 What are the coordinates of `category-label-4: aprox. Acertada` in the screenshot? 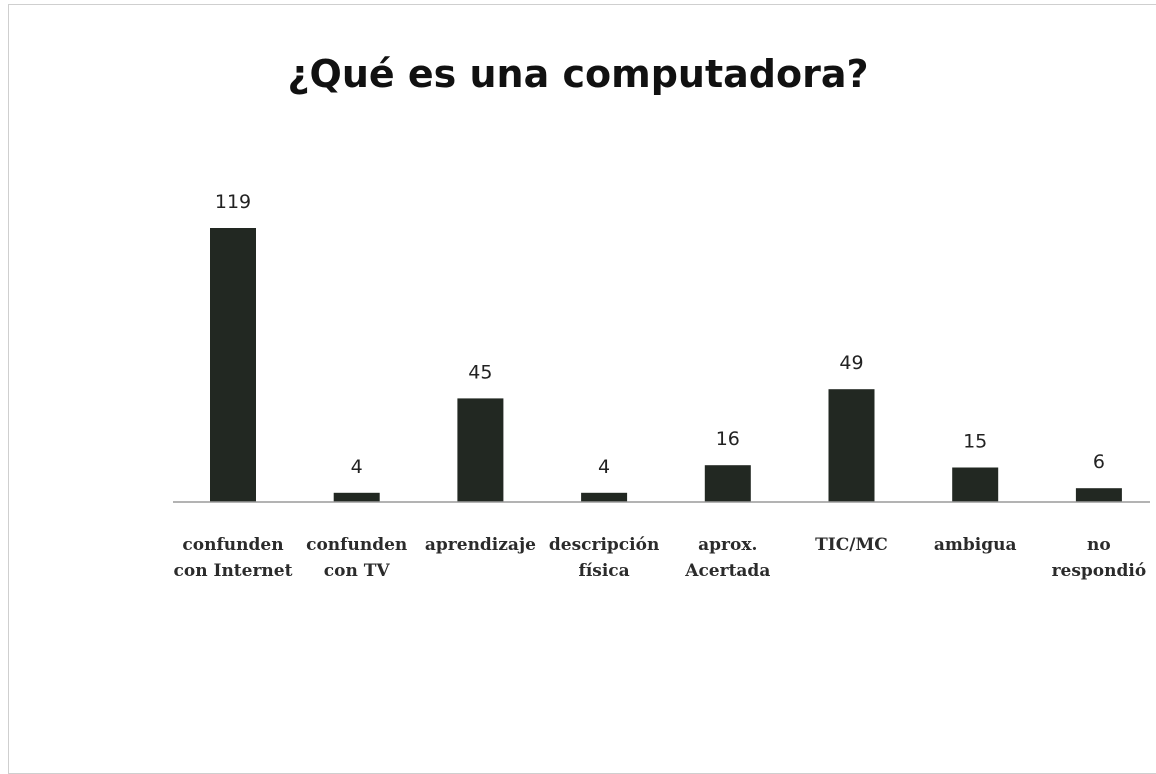 It's located at (727, 558).